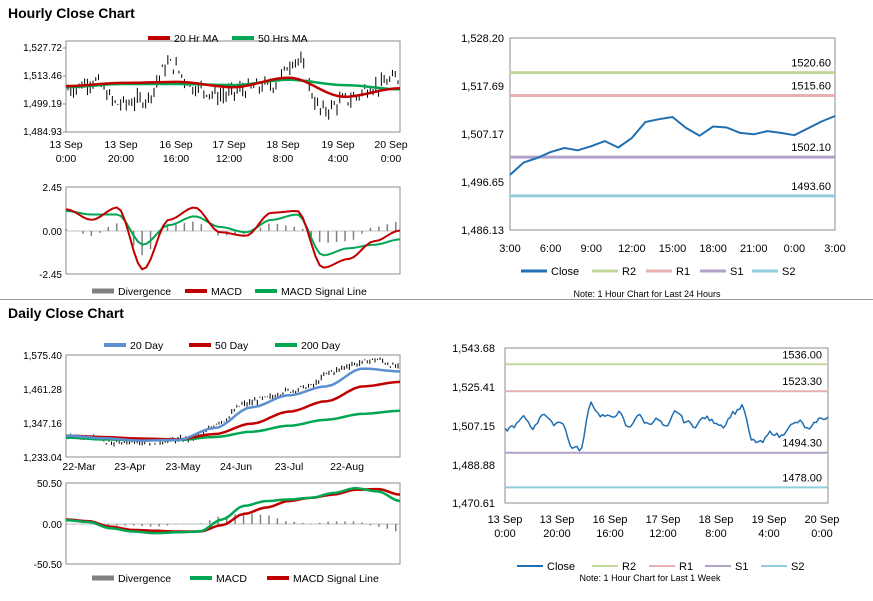 The image size is (873, 601). What do you see at coordinates (324, 292) in the screenshot?
I see `hourly-legend-macd-signal-label: MACD Signal Line` at bounding box center [324, 292].